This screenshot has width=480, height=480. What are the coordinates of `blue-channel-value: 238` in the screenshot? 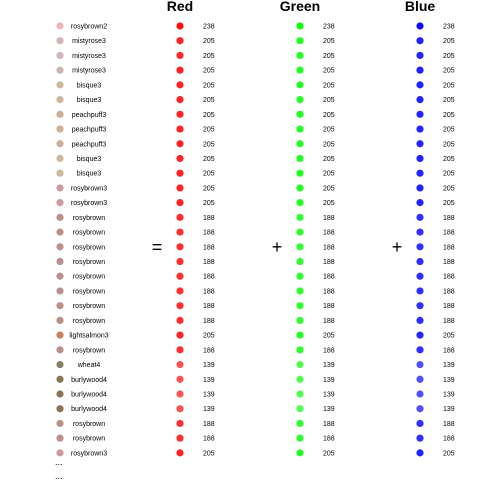 It's located at (449, 27).